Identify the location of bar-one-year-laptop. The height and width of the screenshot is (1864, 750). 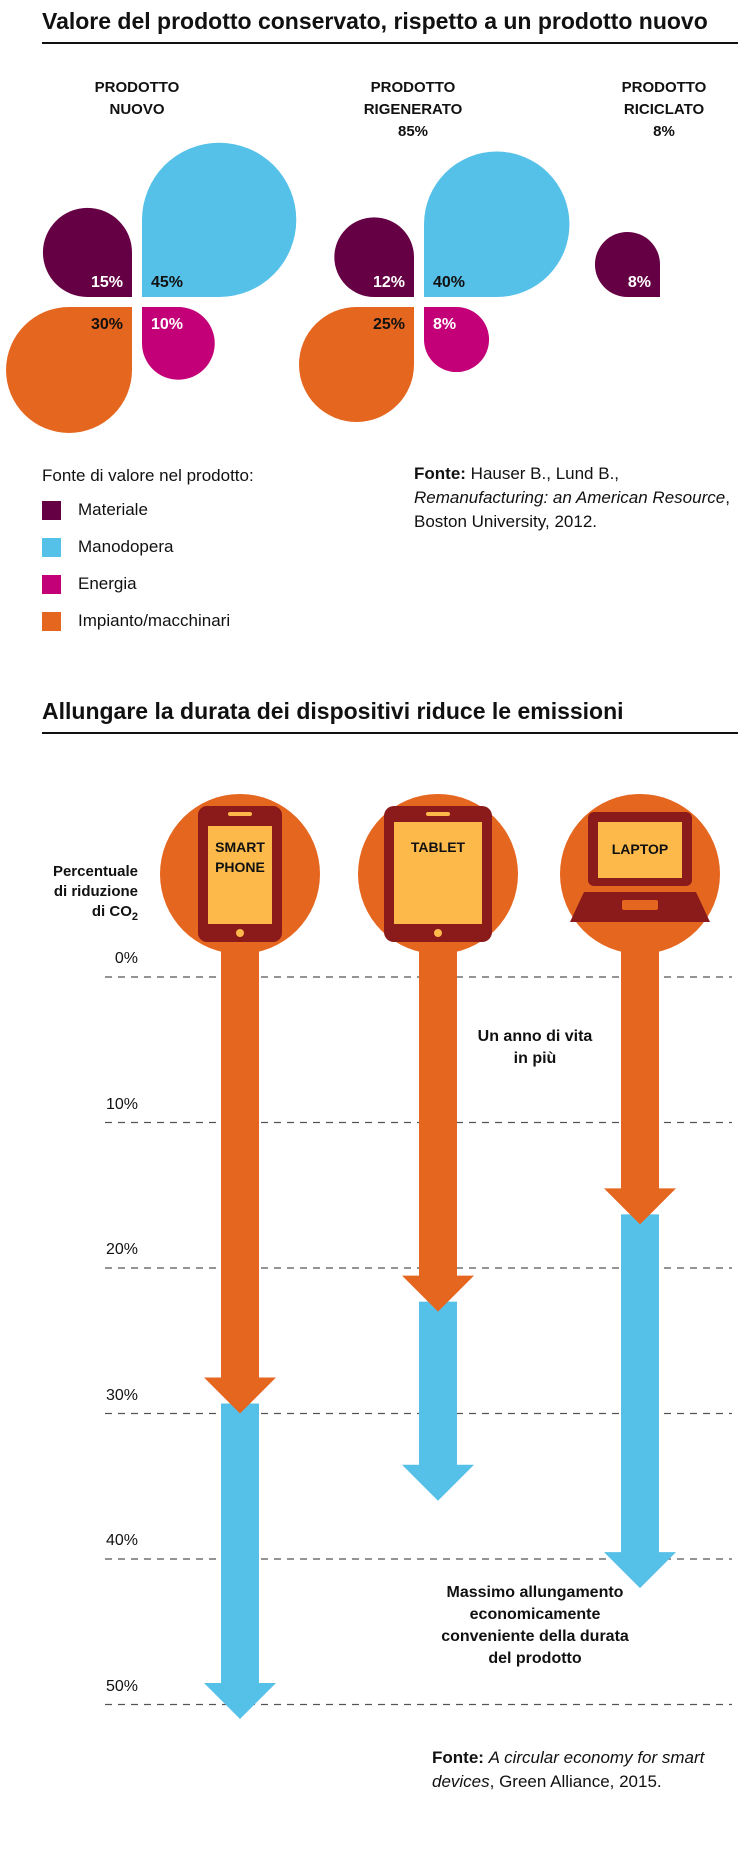
(640, 1063).